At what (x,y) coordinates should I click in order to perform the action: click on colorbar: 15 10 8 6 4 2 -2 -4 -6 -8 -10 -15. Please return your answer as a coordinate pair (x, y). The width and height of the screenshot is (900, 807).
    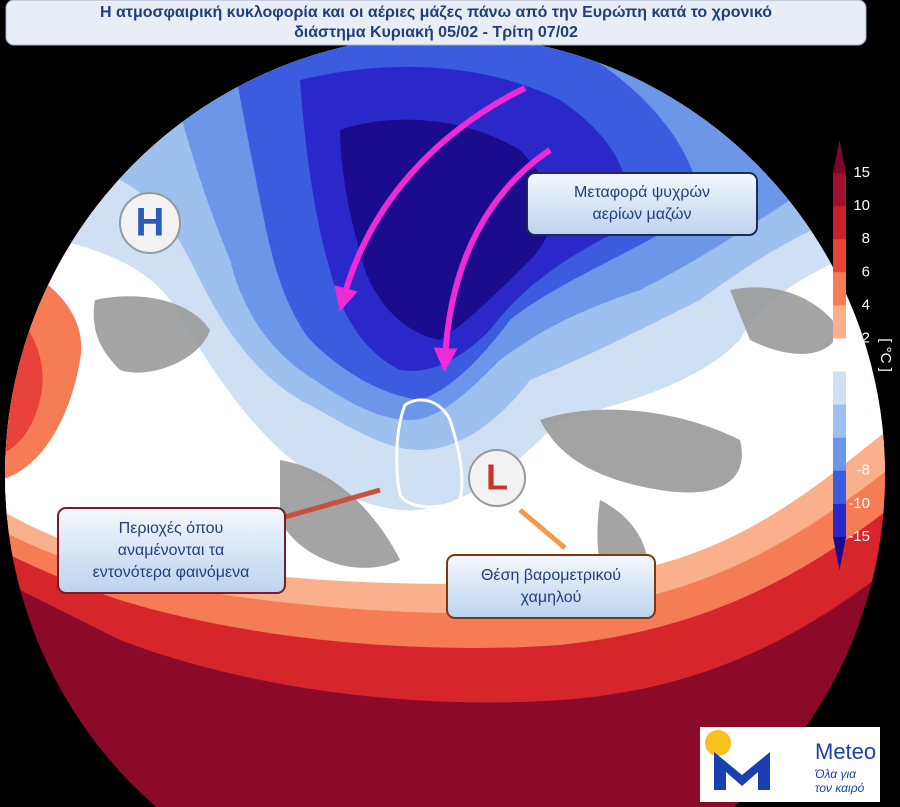
    Looking at the image, I should click on (851, 355).